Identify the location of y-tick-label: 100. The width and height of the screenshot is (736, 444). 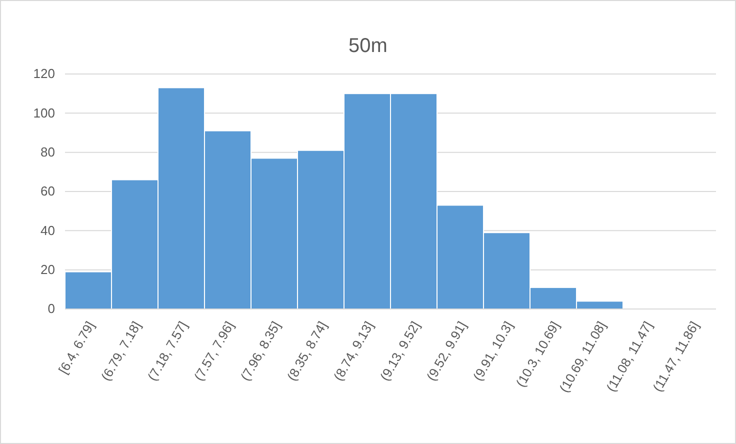
(44, 112).